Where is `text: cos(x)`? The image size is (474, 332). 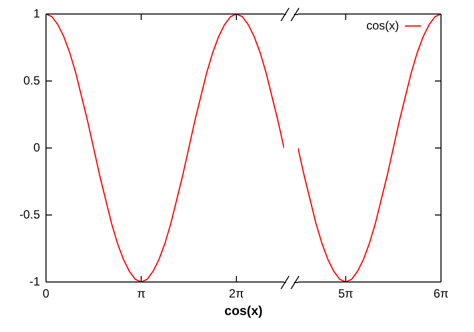
text: cos(x) is located at coordinates (382, 25).